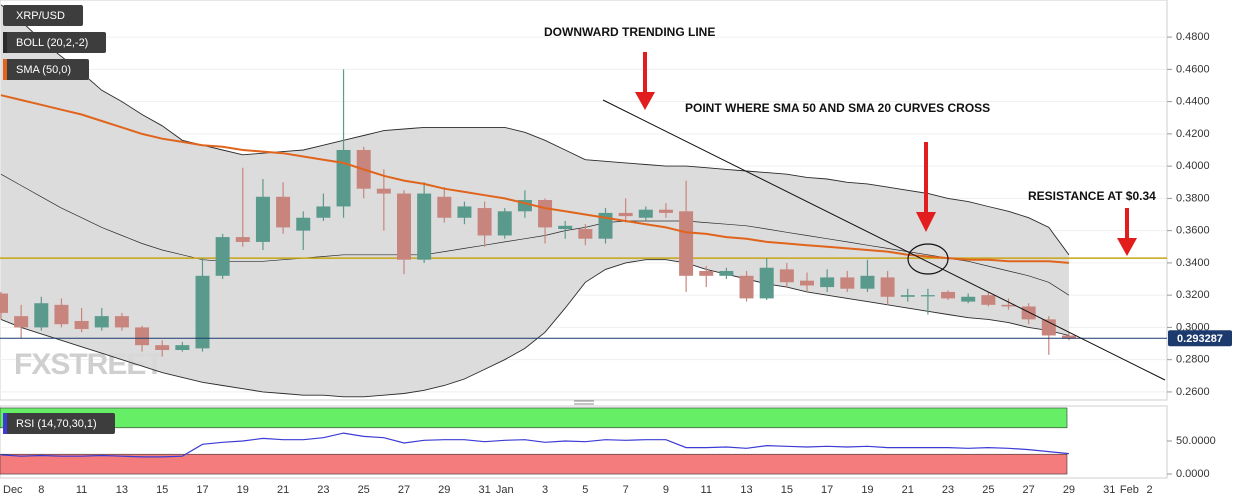  I want to click on x-tick-label: Jan, so click(505, 490).